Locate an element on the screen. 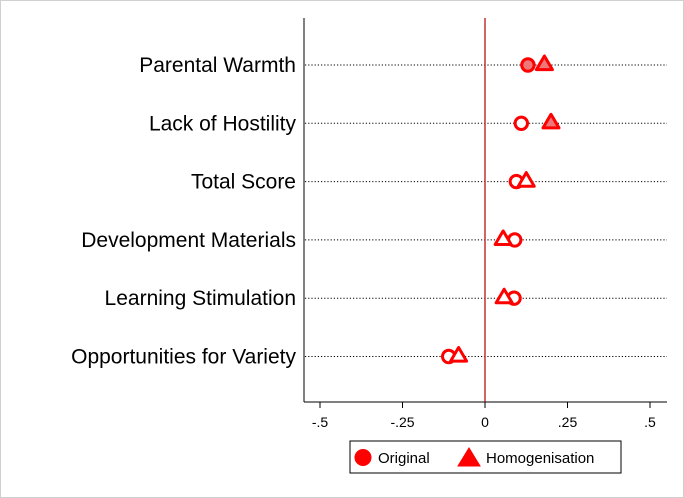 This screenshot has width=684, height=498. x-axis-ticks: -.5 -.25 0 .25 .5 is located at coordinates (484, 416).